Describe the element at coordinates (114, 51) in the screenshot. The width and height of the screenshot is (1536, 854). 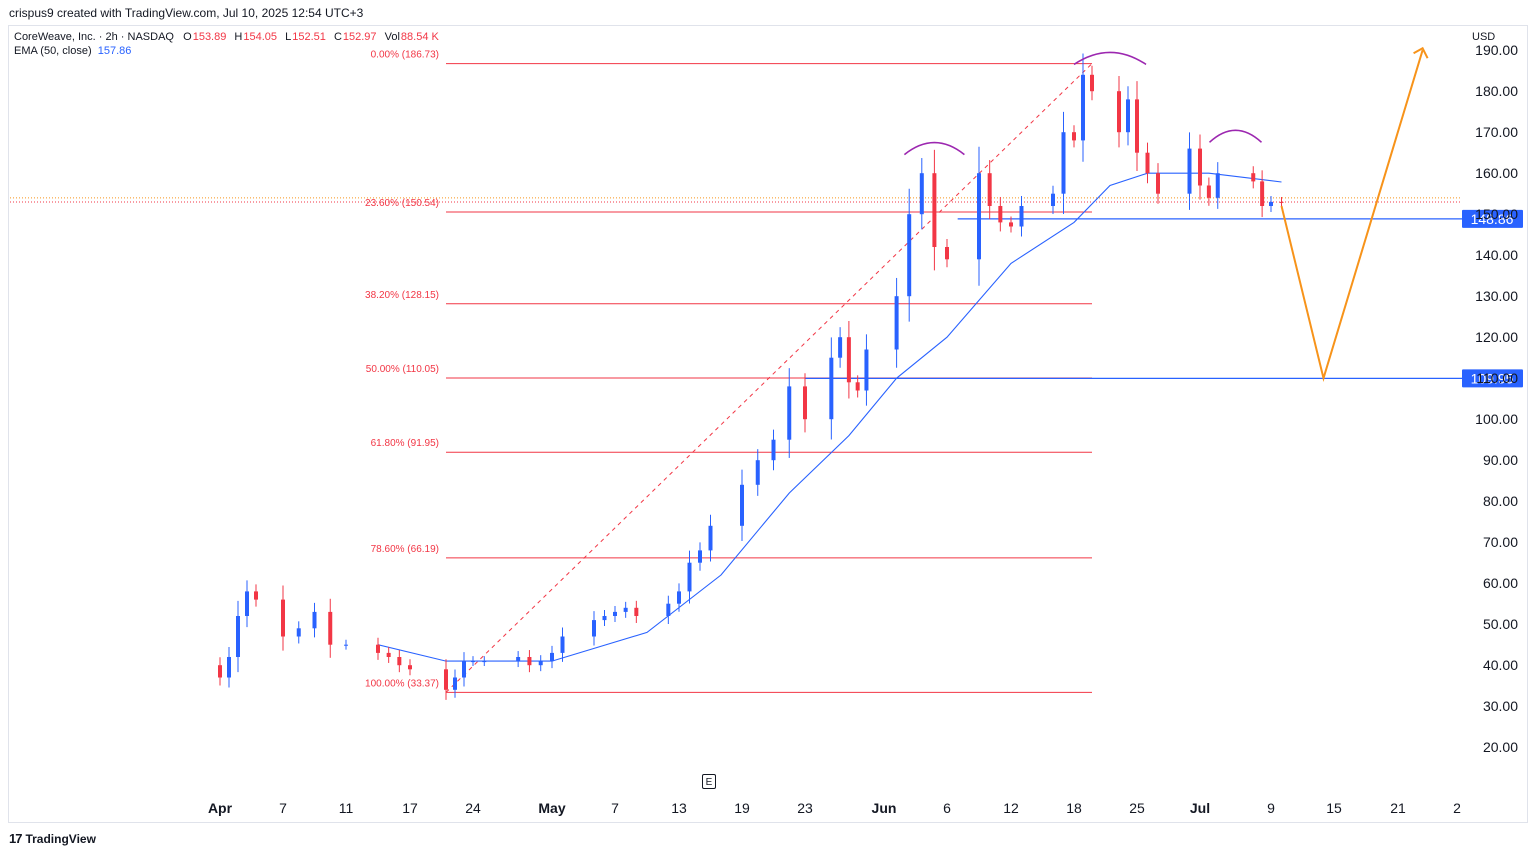
I see `ema-value: 157.86` at that location.